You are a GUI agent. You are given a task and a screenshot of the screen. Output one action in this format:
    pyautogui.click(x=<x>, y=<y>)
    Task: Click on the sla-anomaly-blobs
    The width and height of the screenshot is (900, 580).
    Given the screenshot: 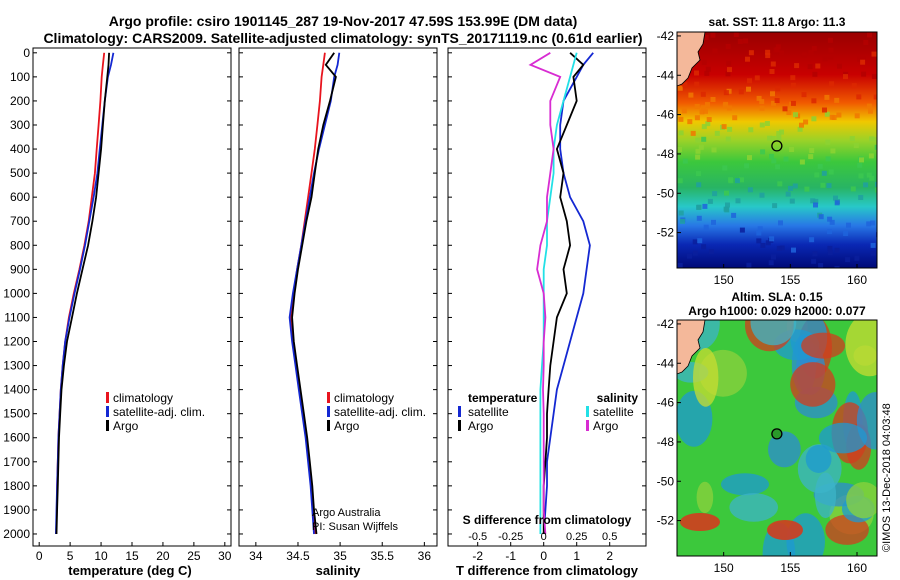 What is the action you would take?
    pyautogui.click(x=777, y=438)
    